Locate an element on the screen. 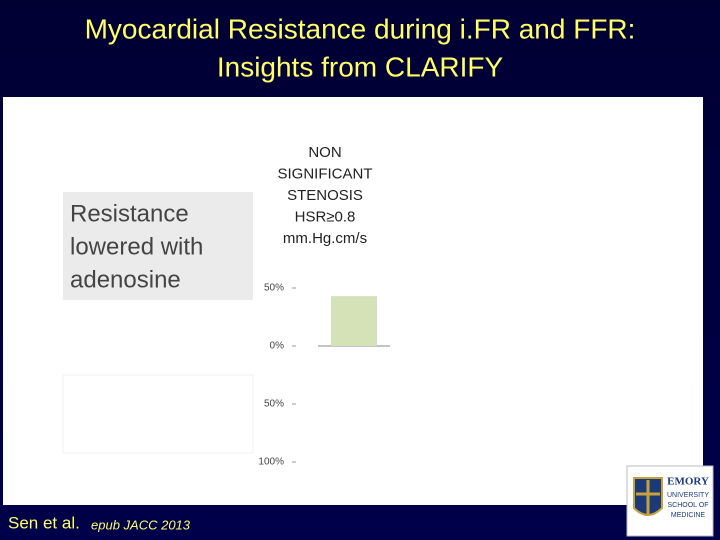 Image resolution: width=720 pixels, height=540 pixels. annotation: mm.Hg.cm/s is located at coordinates (325, 238).